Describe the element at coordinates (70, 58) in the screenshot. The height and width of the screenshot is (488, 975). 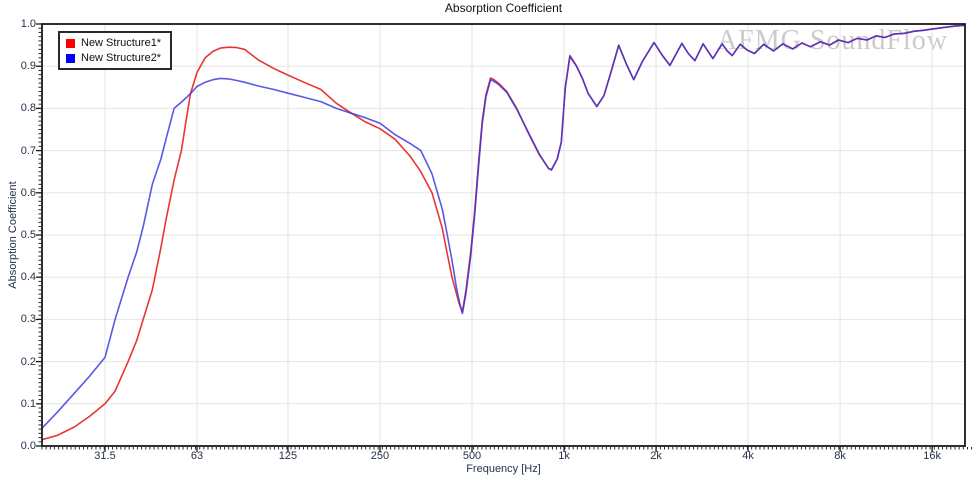
I see `blue-series-swatch` at that location.